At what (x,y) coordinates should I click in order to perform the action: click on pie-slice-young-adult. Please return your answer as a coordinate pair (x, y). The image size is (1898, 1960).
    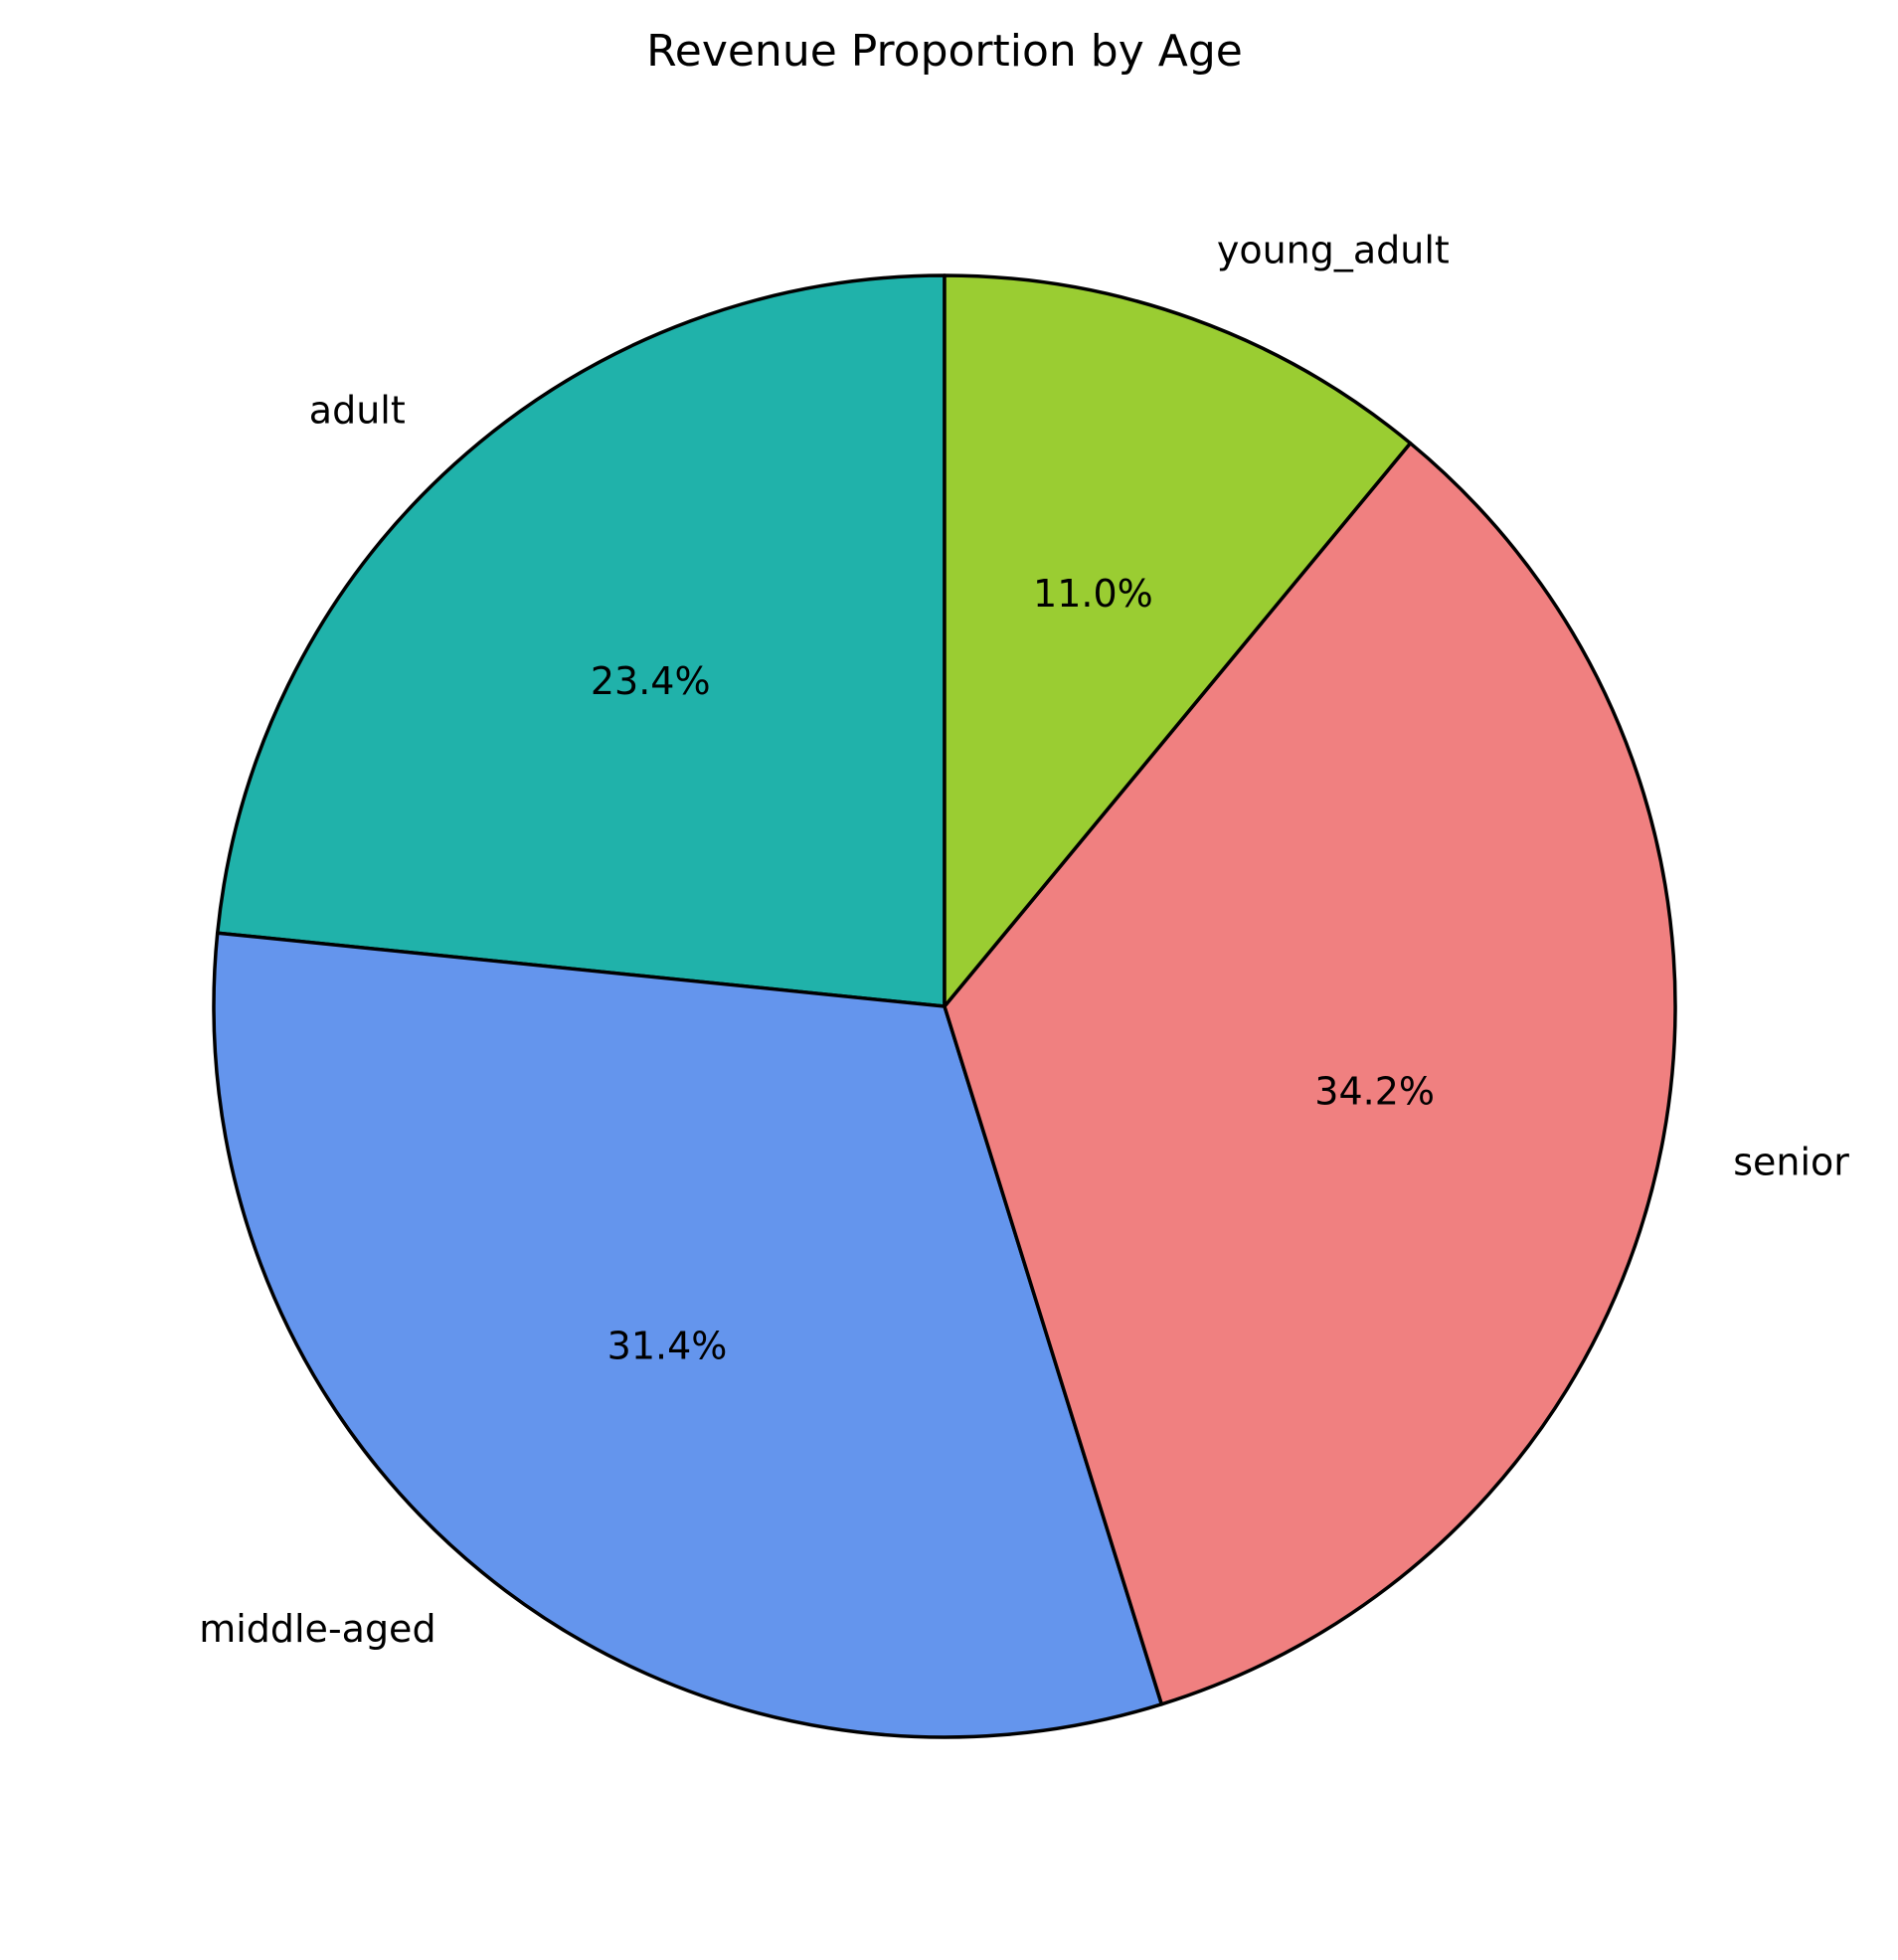
    Looking at the image, I should click on (1178, 640).